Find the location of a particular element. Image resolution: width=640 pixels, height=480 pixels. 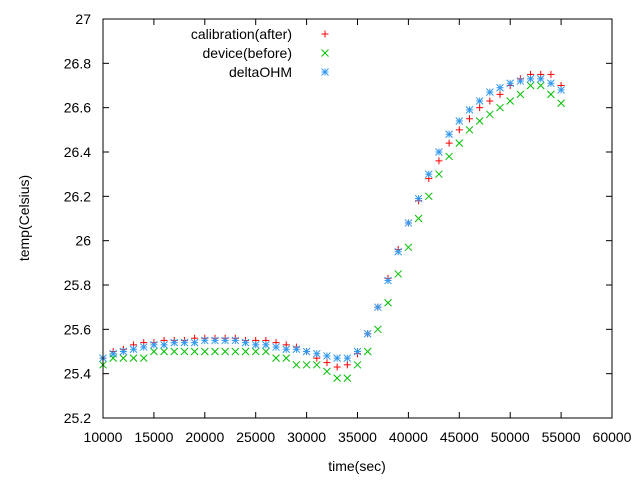

x-tick-label: 15000 is located at coordinates (153, 437).